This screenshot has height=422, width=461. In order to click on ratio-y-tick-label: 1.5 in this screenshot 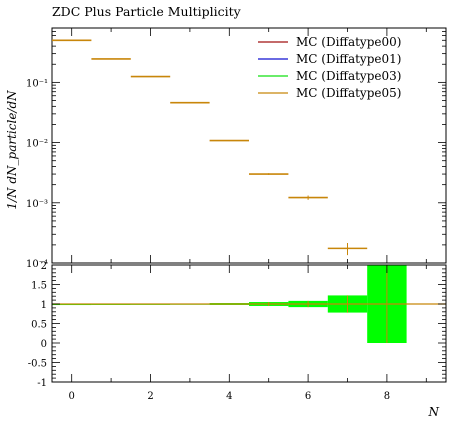, I will do `click(39, 286)`.